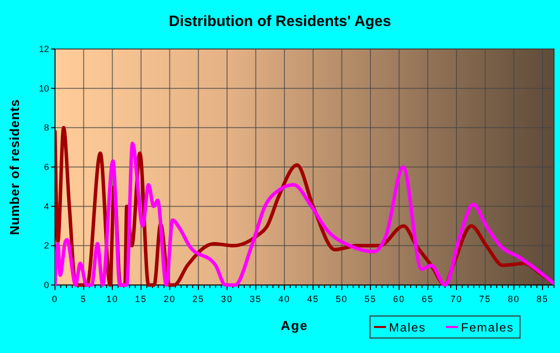 The width and height of the screenshot is (560, 353). I want to click on y-tick-label: 8, so click(46, 127).